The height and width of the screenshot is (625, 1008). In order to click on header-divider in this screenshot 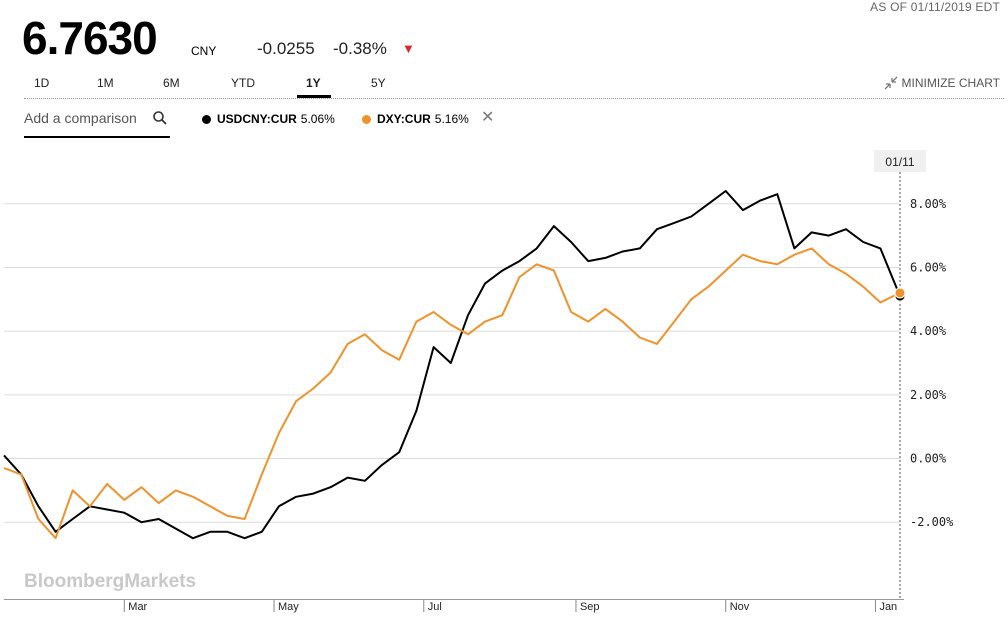, I will do `click(514, 98)`.